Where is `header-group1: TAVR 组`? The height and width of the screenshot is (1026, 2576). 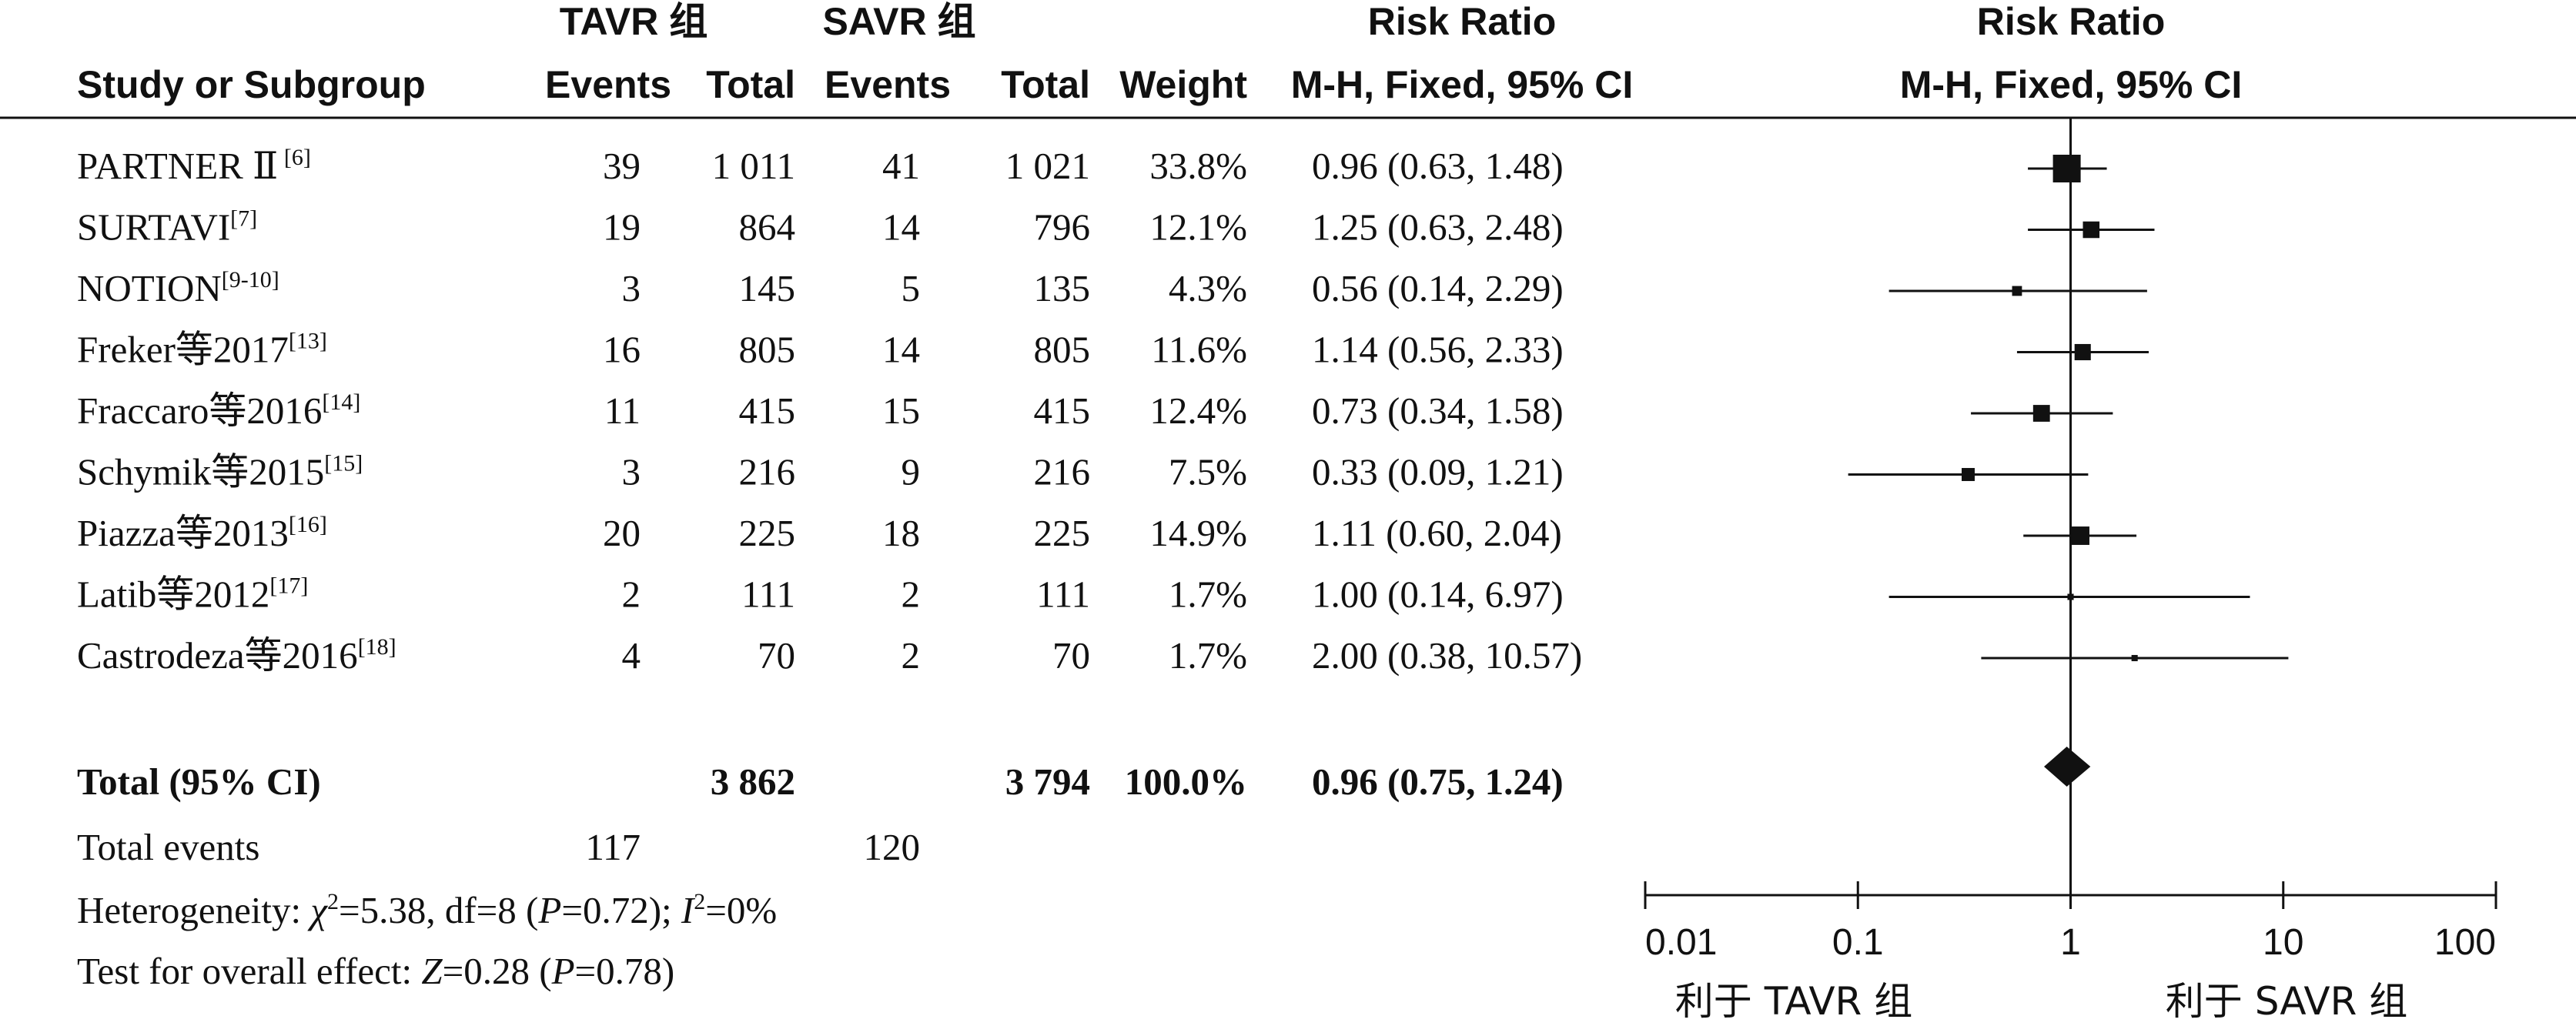
header-group1: TAVR 组 is located at coordinates (634, 21).